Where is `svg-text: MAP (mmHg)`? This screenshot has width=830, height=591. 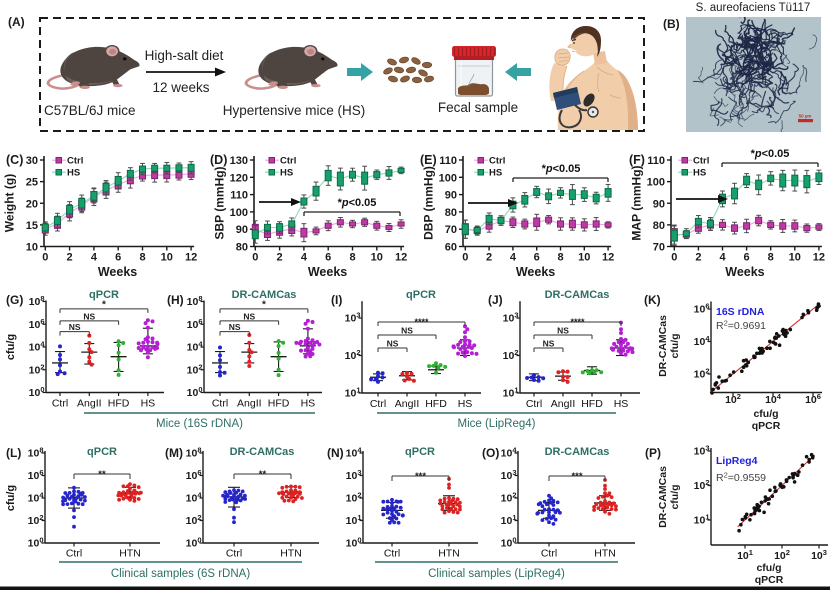
svg-text: MAP (mmHg) is located at coordinates (637, 202).